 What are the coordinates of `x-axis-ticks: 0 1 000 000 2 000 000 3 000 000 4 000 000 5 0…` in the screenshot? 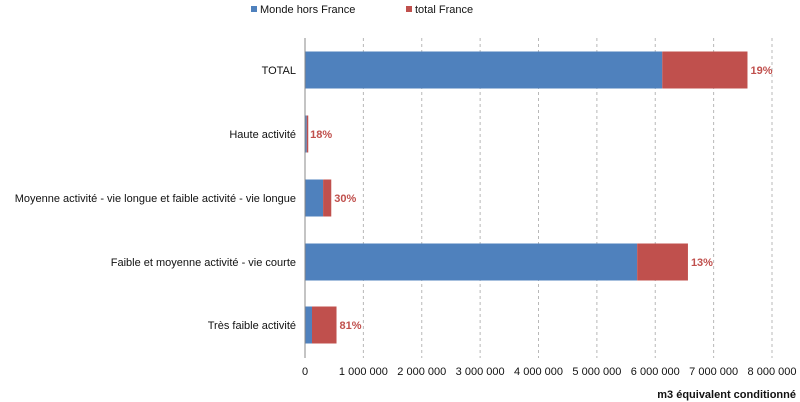 It's located at (549, 372).